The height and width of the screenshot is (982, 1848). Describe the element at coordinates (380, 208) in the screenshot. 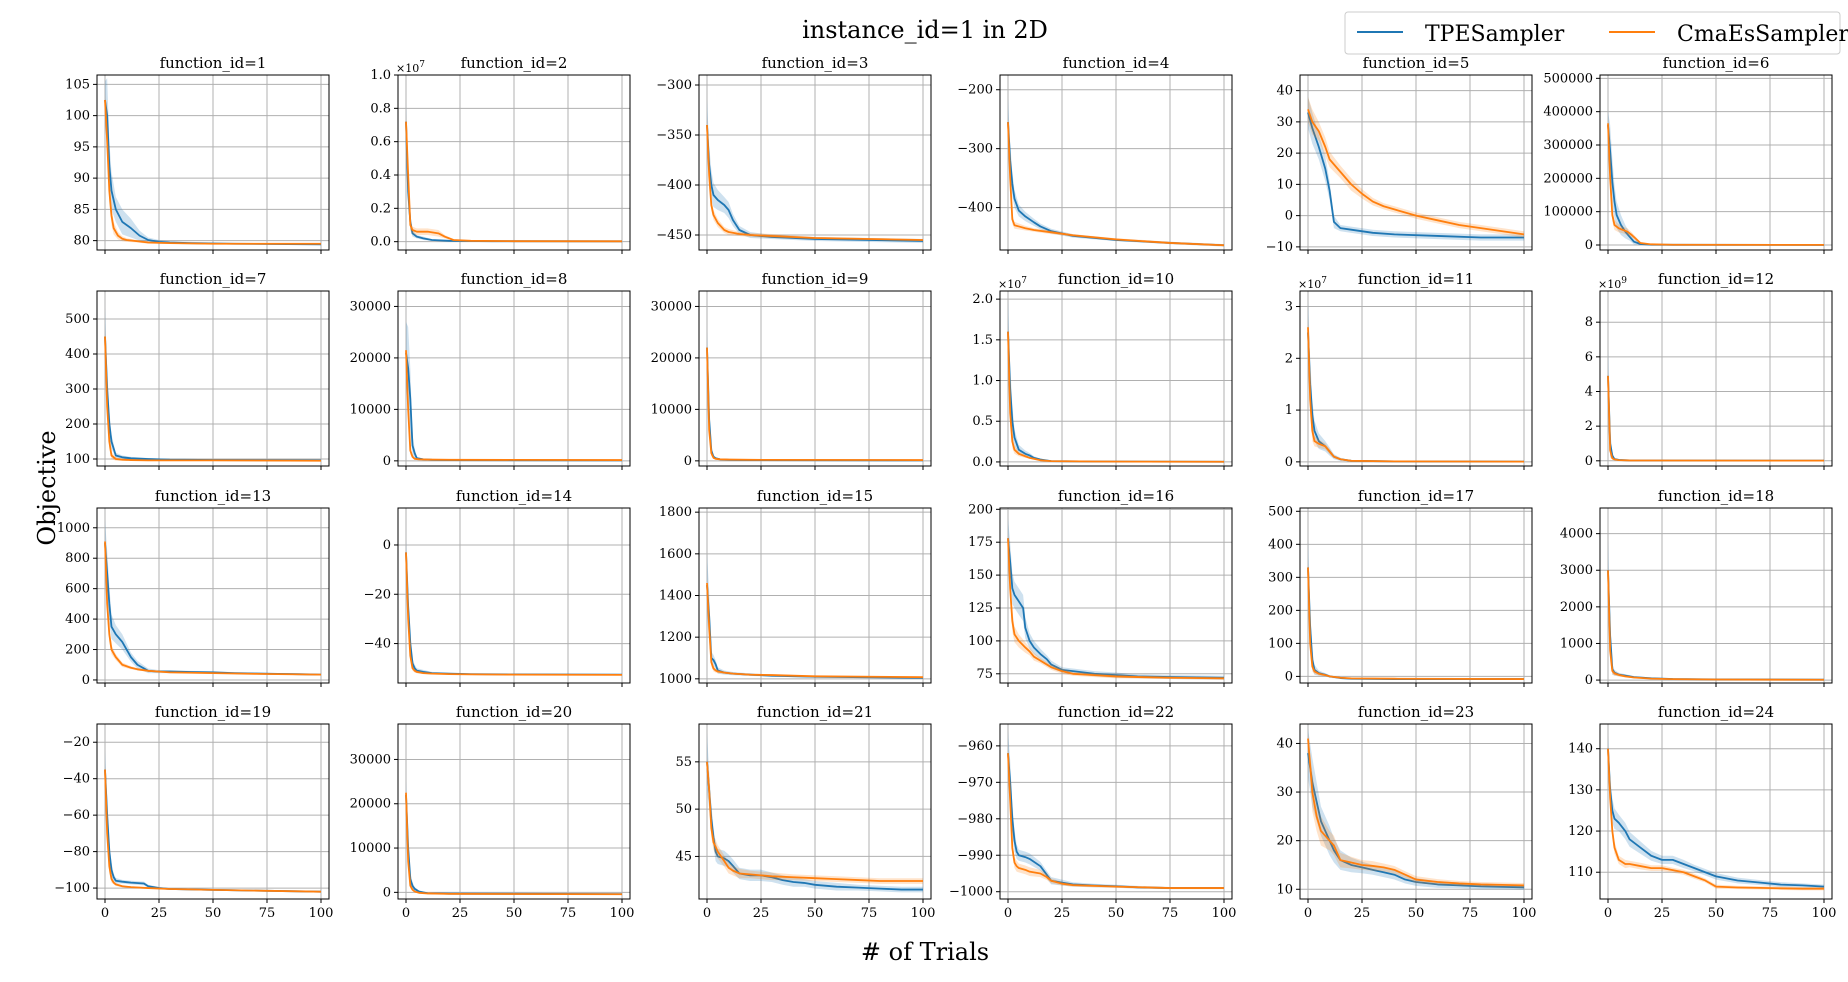

I see `y-tick-label: 0.2` at that location.